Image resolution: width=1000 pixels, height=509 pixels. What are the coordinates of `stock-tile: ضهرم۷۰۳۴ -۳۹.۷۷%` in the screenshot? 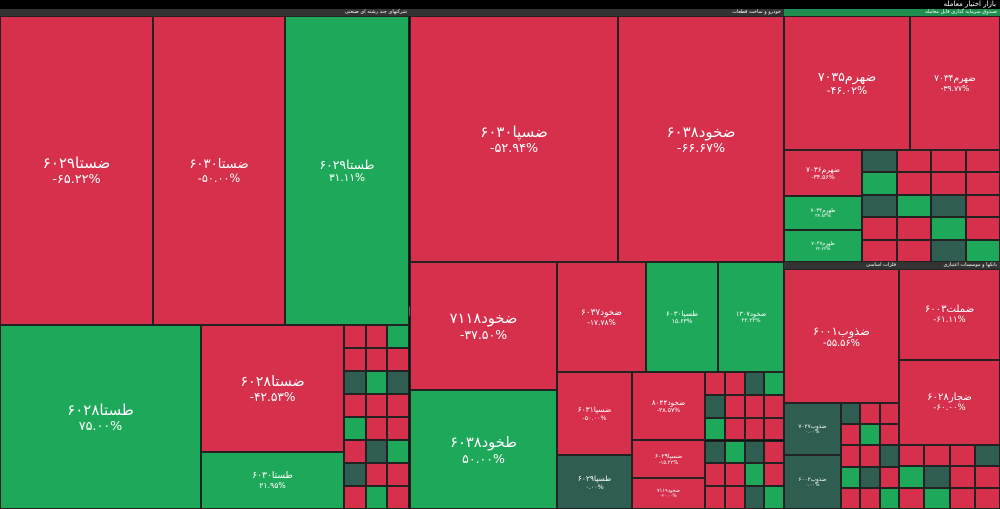 It's located at (955, 83).